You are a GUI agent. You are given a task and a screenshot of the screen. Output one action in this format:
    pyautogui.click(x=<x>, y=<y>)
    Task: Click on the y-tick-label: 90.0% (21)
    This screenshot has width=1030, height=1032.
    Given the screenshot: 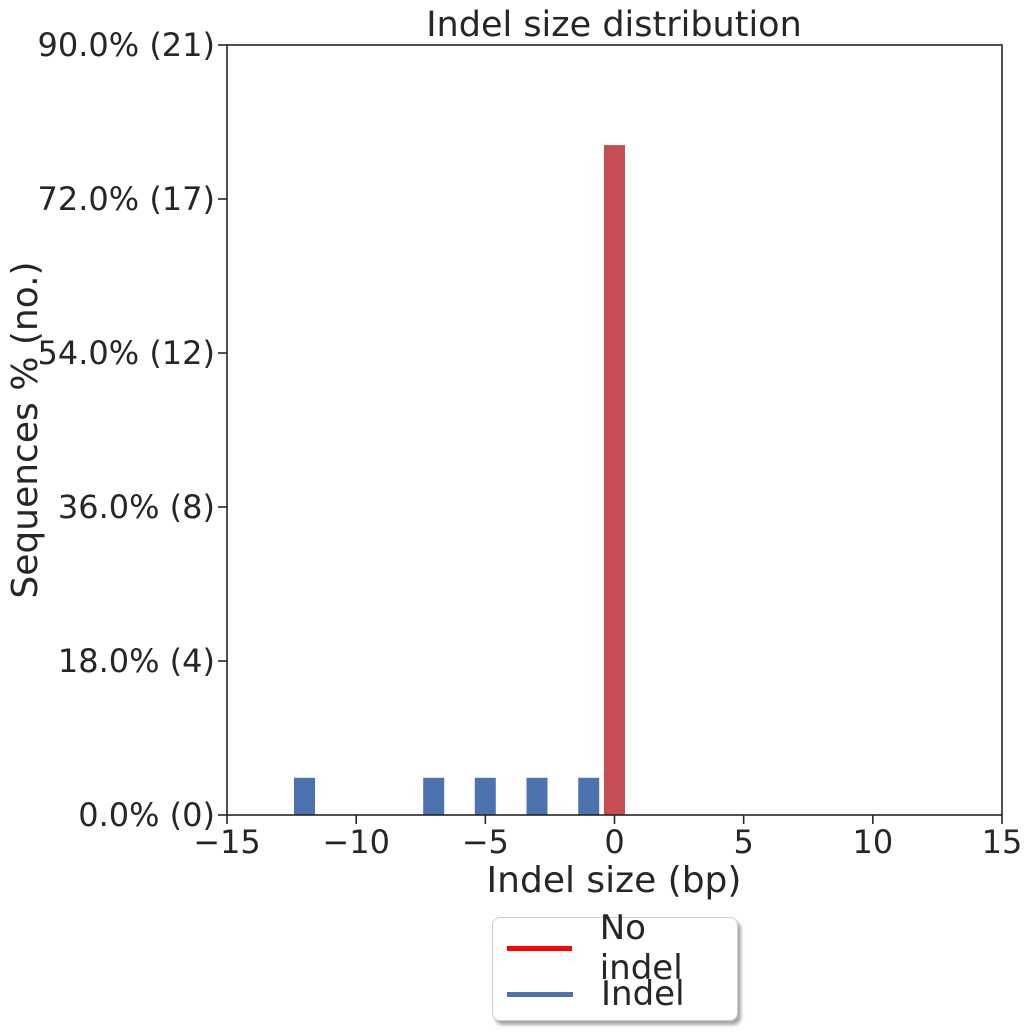 What is the action you would take?
    pyautogui.click(x=126, y=45)
    